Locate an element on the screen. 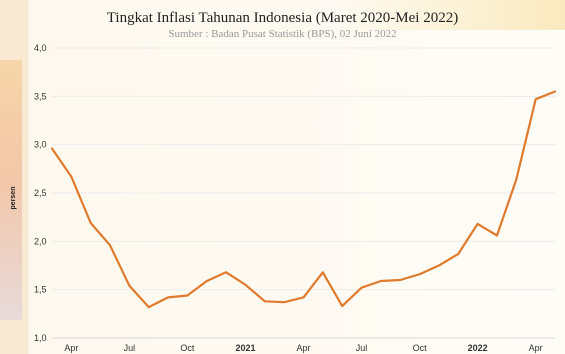  y-tick-label: 3,0 is located at coordinates (40, 145).